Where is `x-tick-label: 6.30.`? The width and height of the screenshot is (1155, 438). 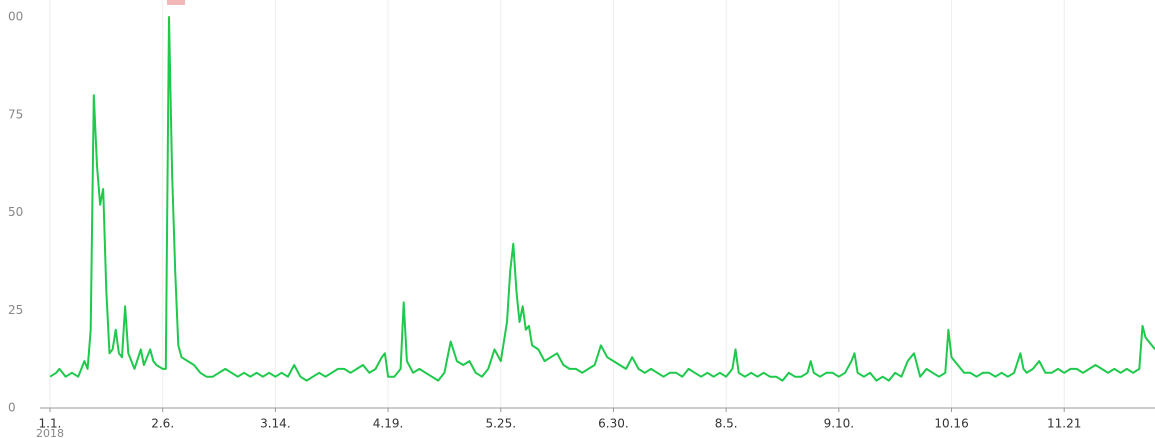
x-tick-label: 6.30. is located at coordinates (613, 424).